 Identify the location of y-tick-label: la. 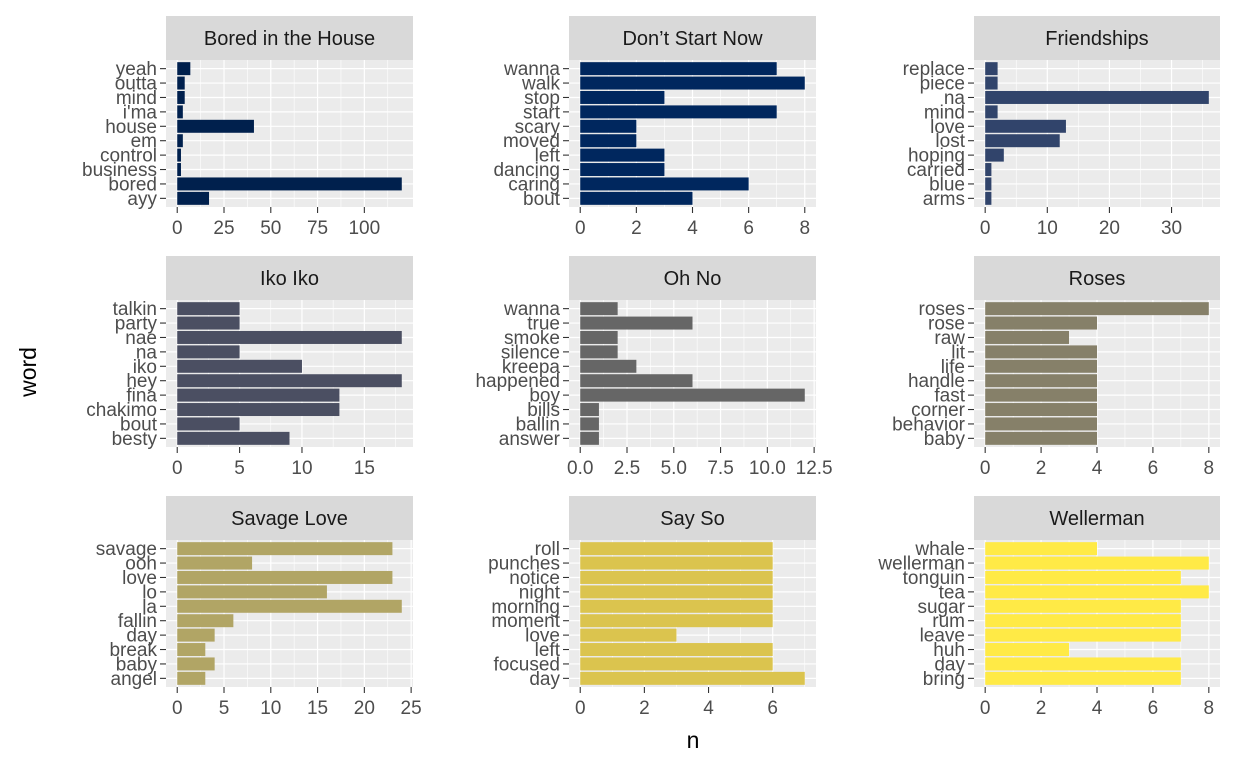
(149, 607).